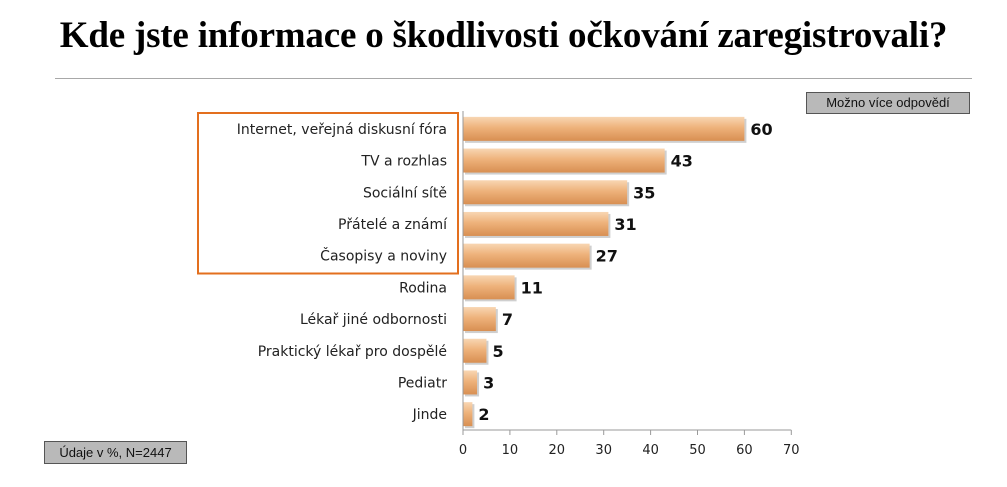  Describe the element at coordinates (475, 350) in the screenshot. I see `bar-prakticky-lekar-pro-dospele` at that location.